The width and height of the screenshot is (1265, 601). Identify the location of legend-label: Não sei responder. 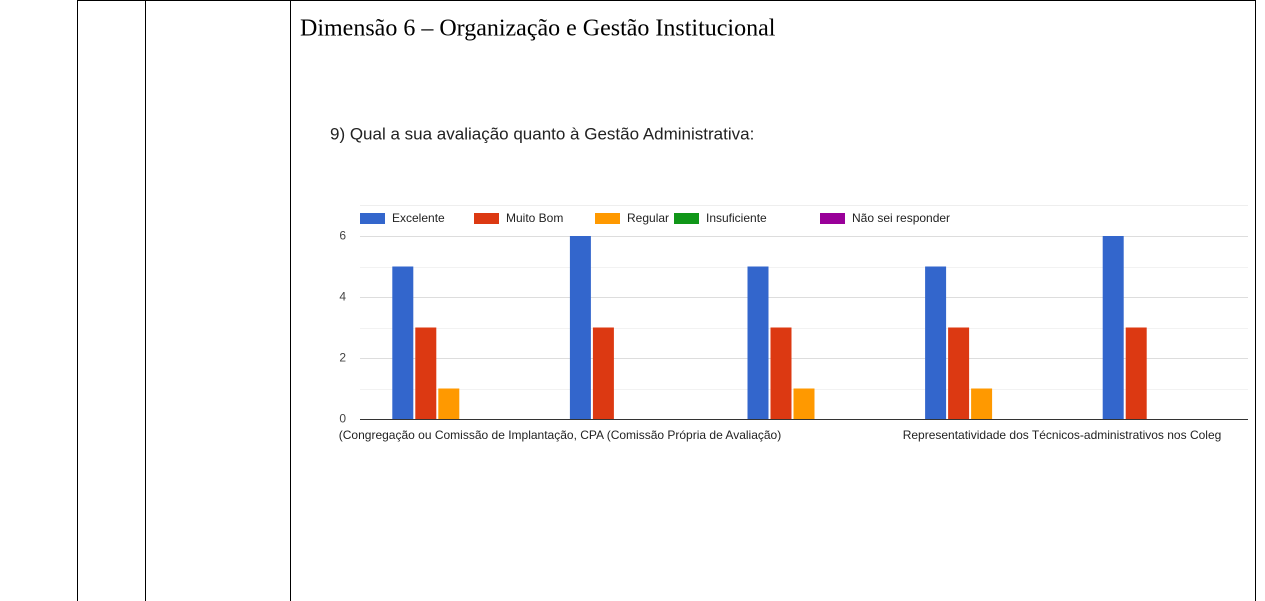
(901, 218).